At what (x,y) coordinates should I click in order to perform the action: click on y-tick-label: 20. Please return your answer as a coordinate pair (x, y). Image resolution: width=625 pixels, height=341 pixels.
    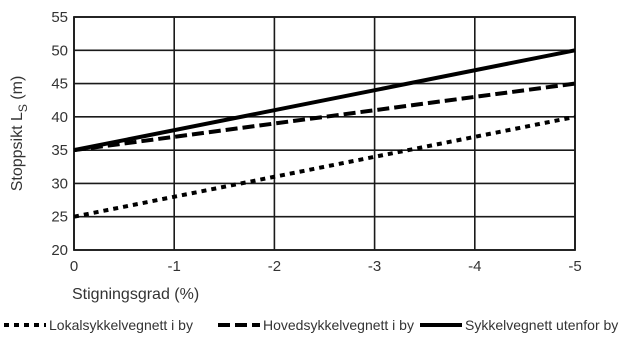
    Looking at the image, I should click on (59, 250).